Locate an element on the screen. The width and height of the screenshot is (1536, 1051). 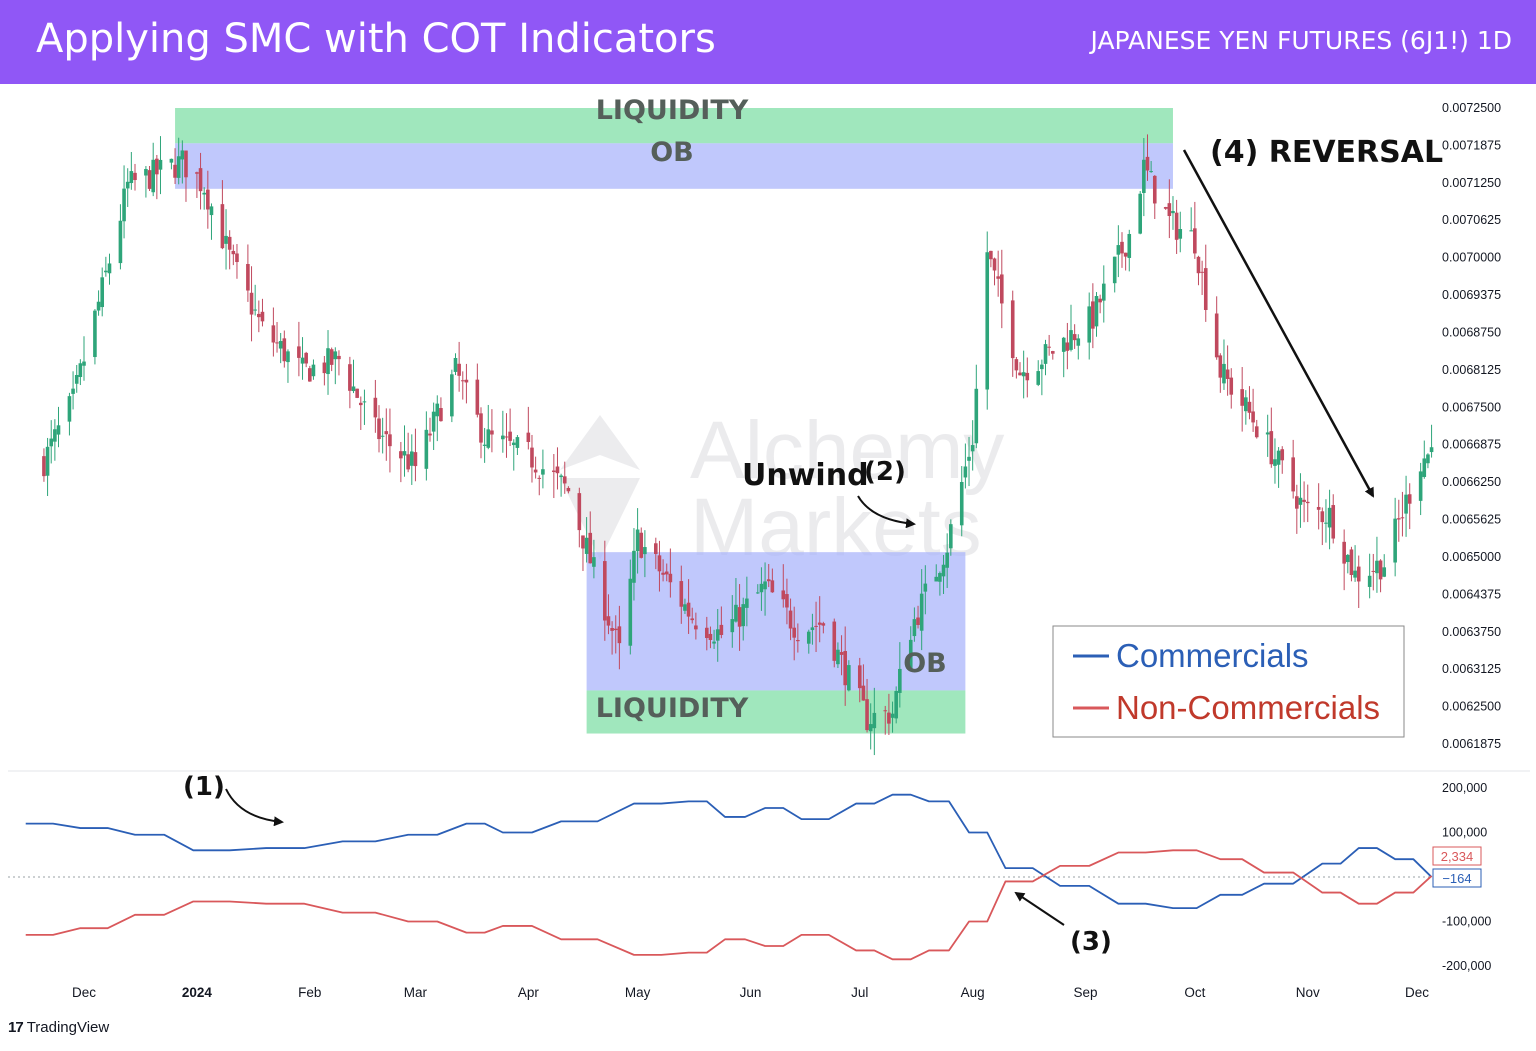
unwind-number: (2) is located at coordinates (885, 472).